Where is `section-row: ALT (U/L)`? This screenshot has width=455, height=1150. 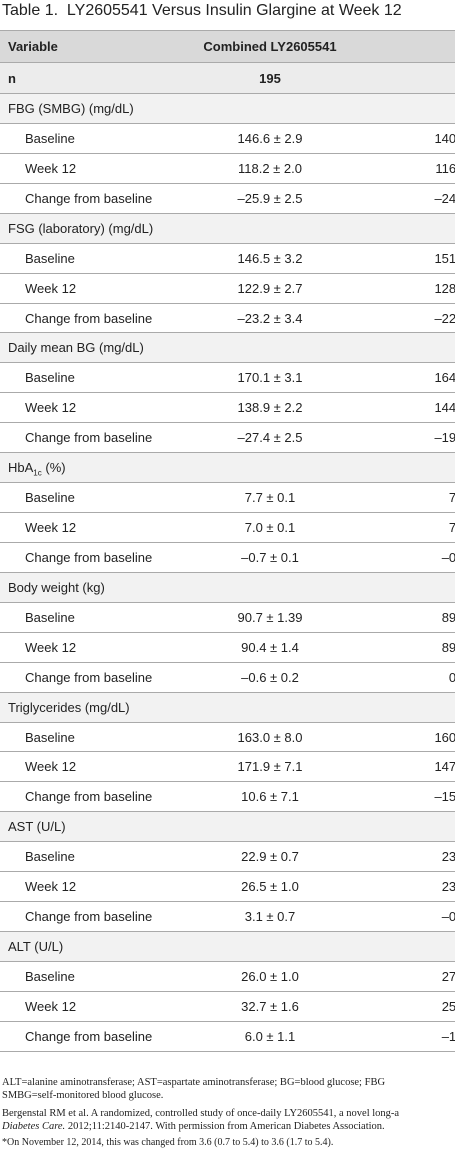 section-row: ALT (U/L) is located at coordinates (227, 946).